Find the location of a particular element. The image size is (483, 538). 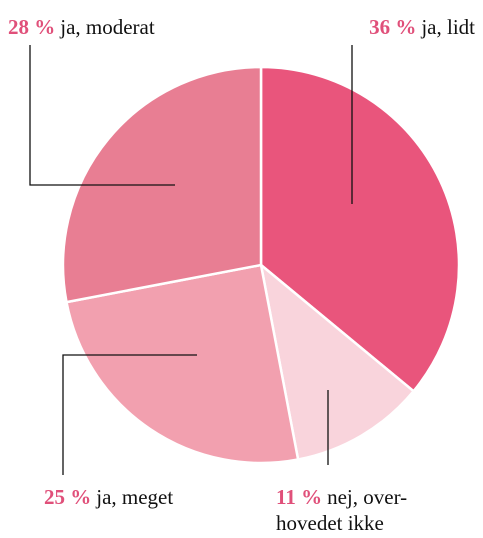

category-label: ja, lidt is located at coordinates (448, 27).